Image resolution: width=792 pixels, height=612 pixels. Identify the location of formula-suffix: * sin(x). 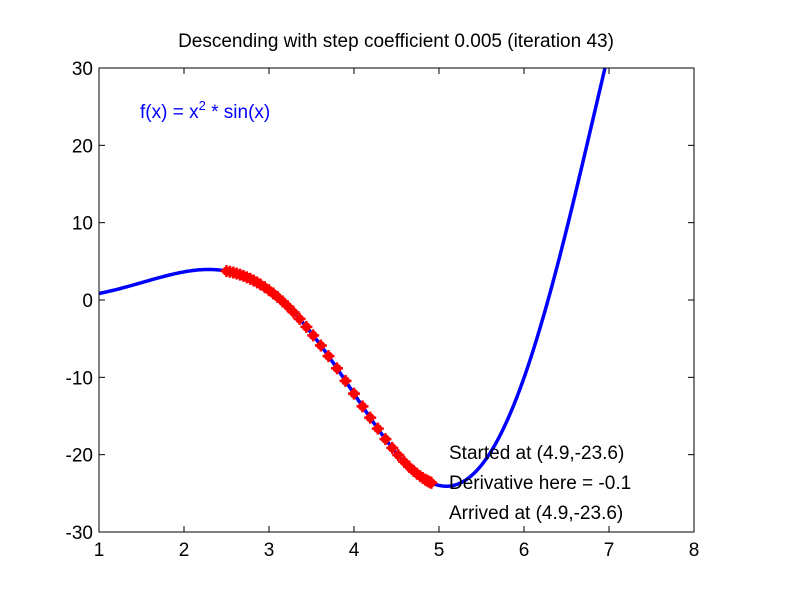
(238, 112).